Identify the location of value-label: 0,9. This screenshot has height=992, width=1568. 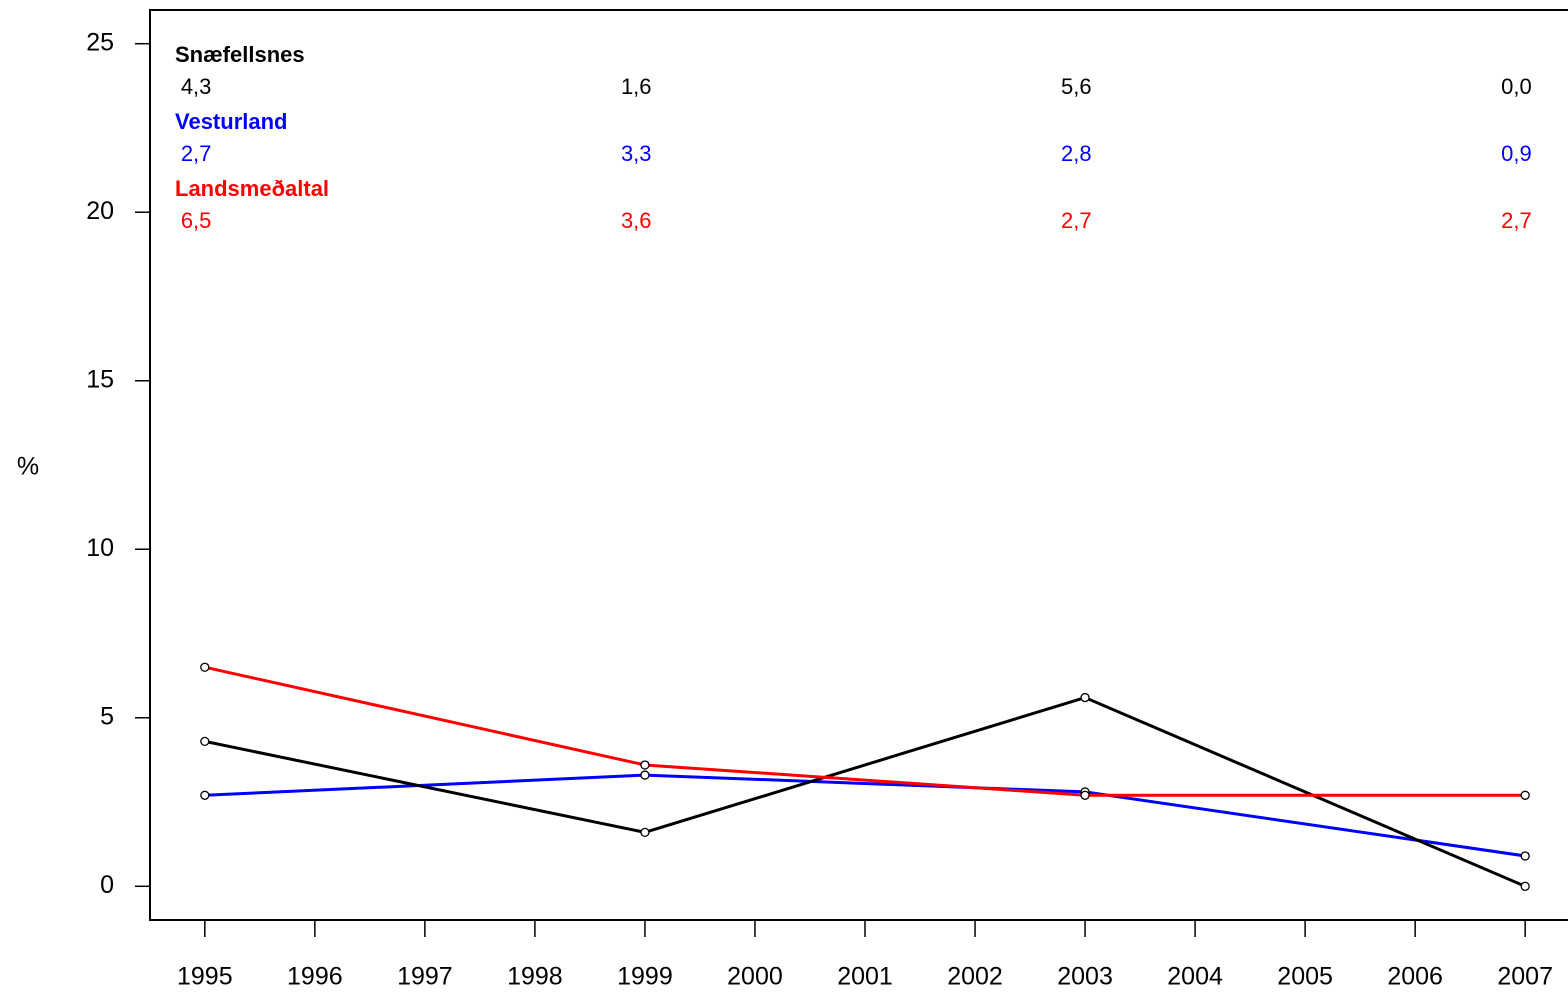
(1516, 153).